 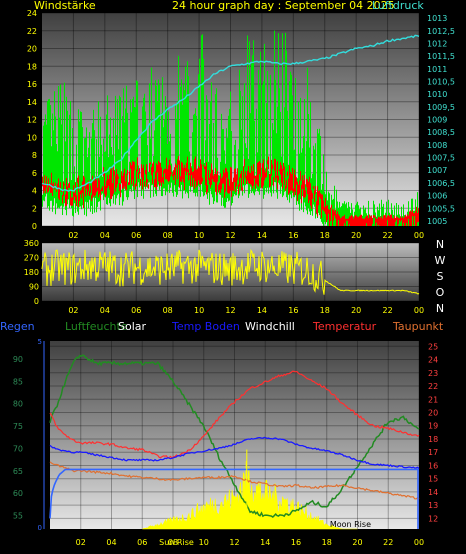 I want to click on solar-area, so click(x=250, y=495).